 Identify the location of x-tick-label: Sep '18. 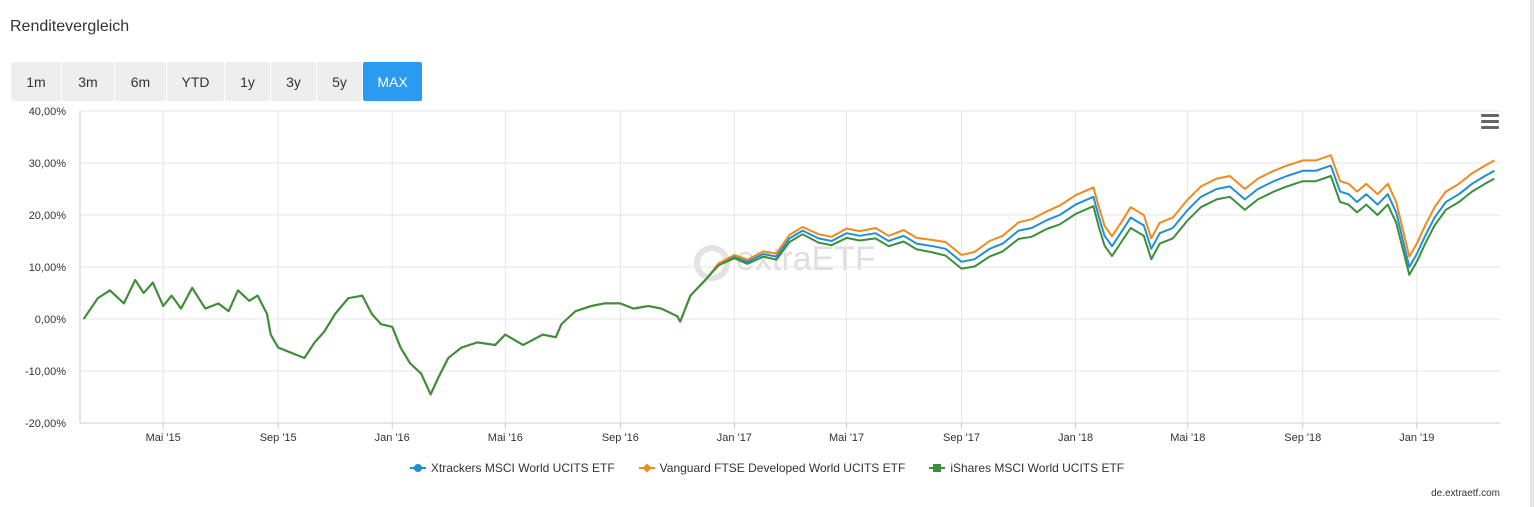
(1302, 438).